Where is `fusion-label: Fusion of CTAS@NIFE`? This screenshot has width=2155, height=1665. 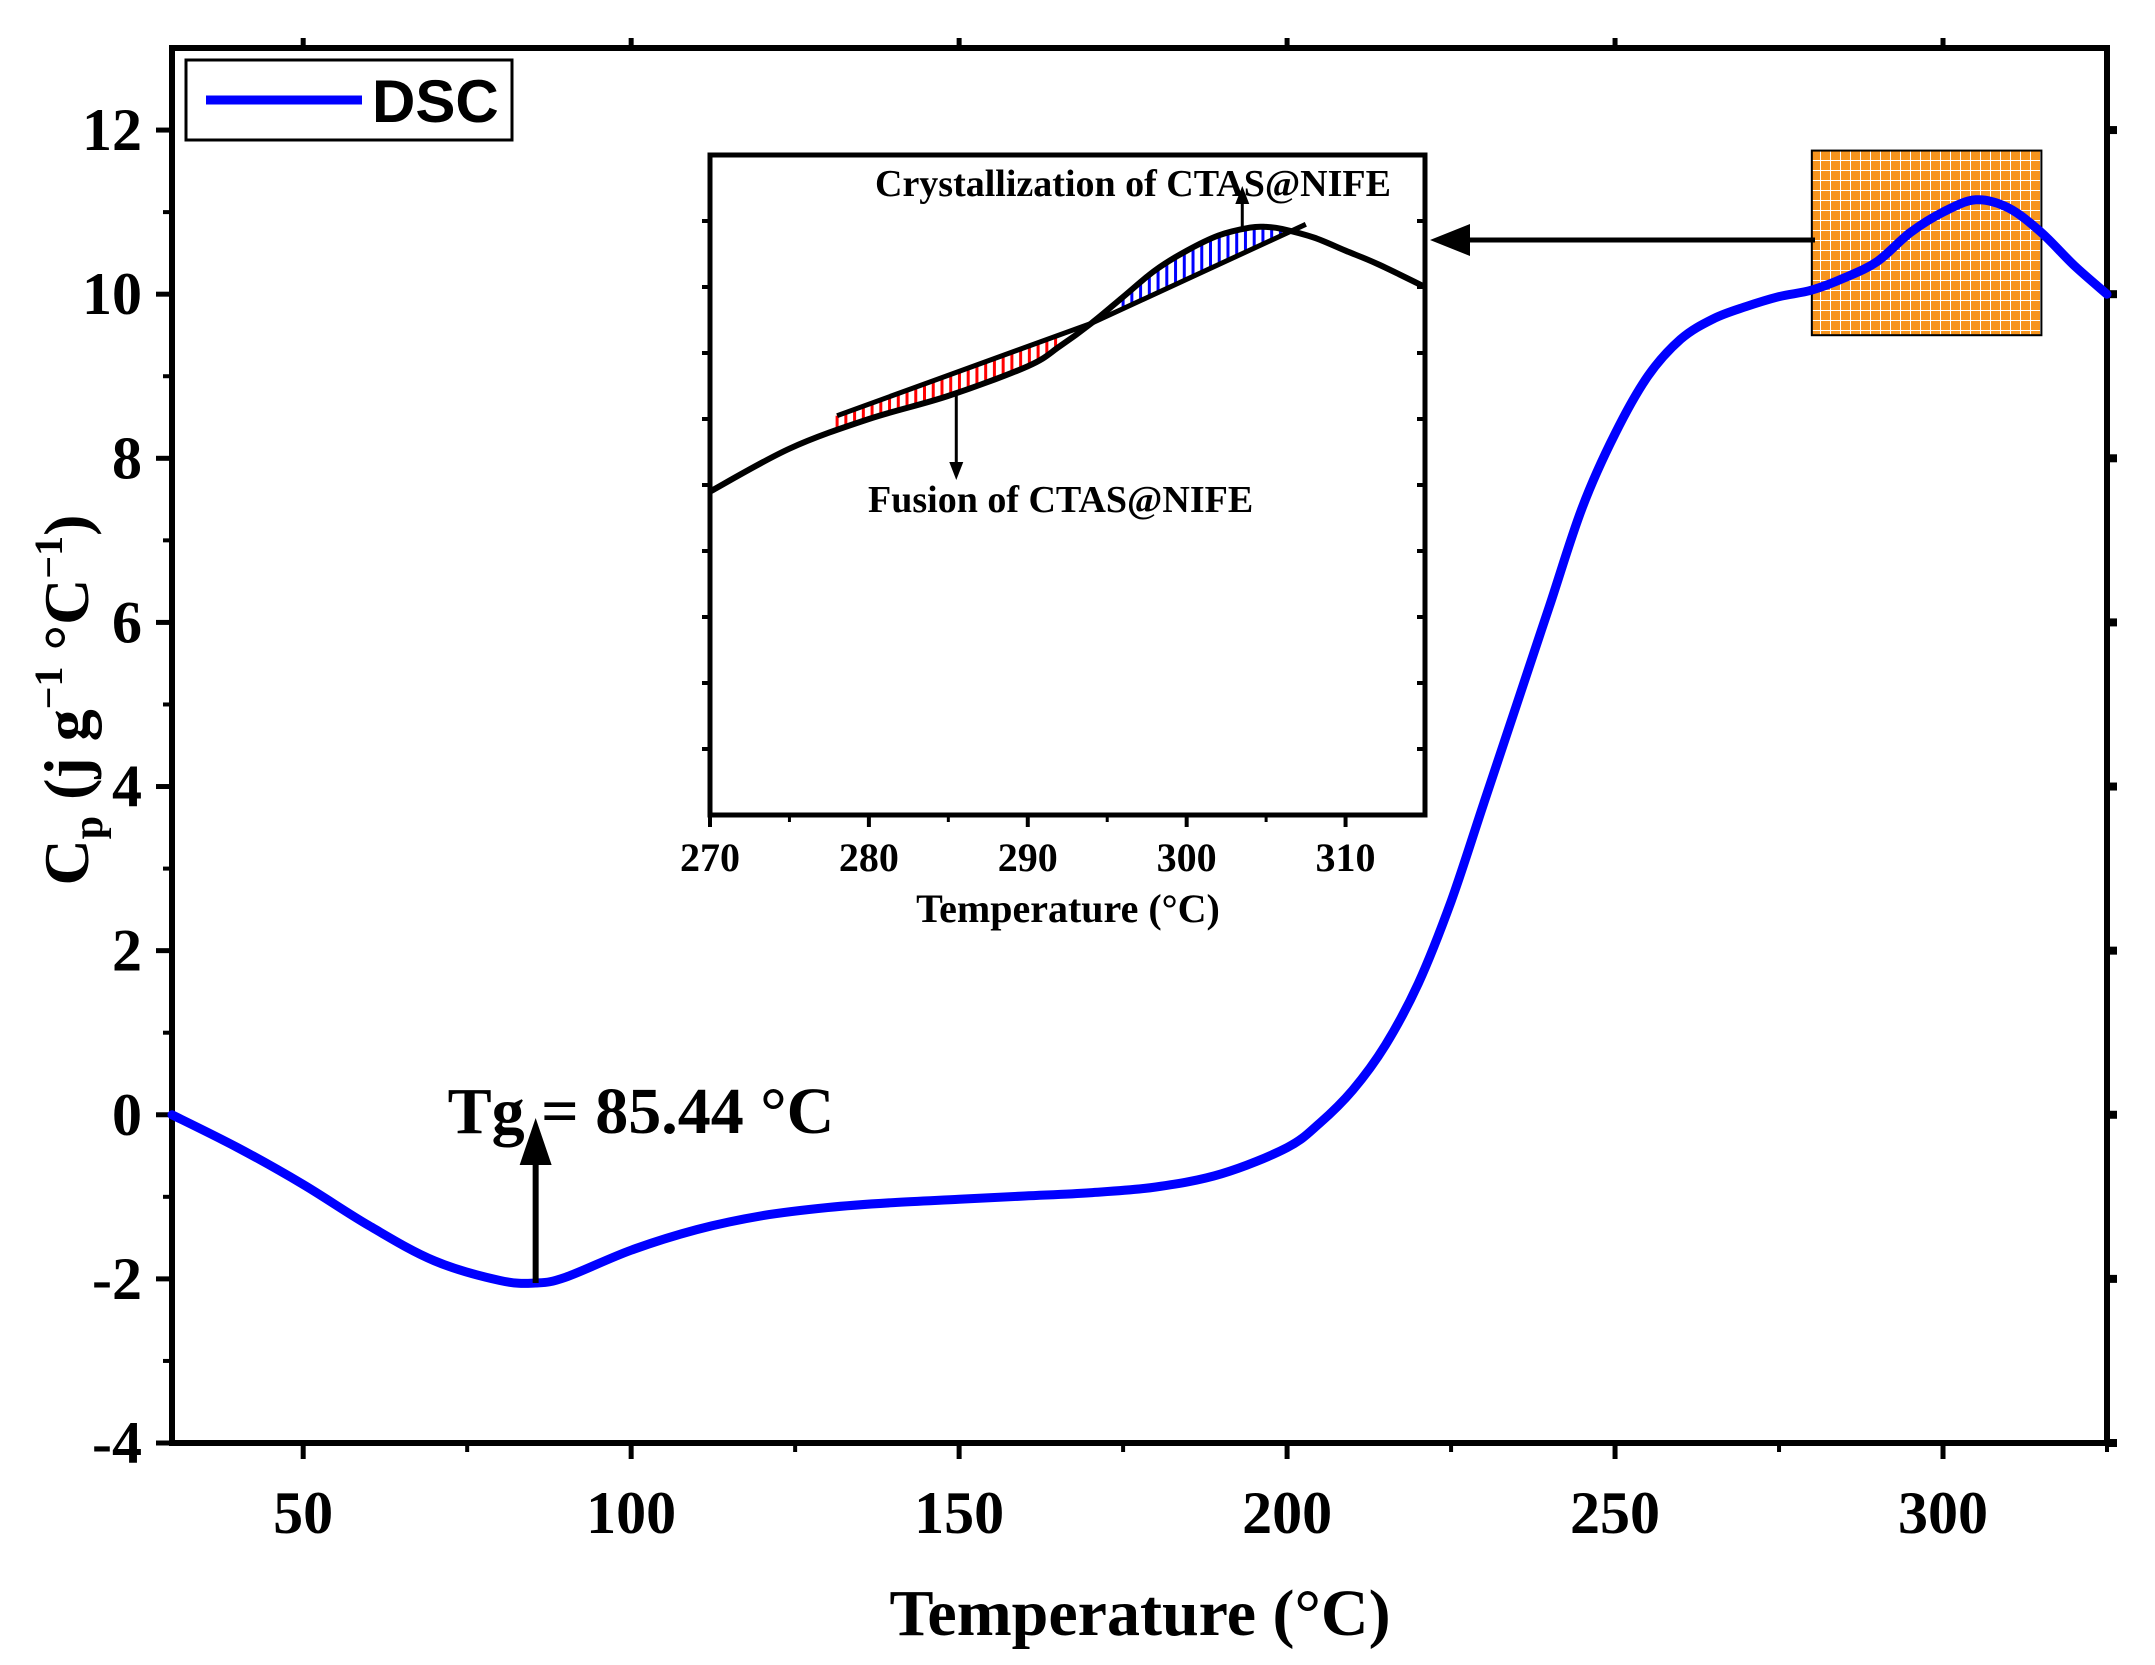 fusion-label: Fusion of CTAS@NIFE is located at coordinates (1060, 500).